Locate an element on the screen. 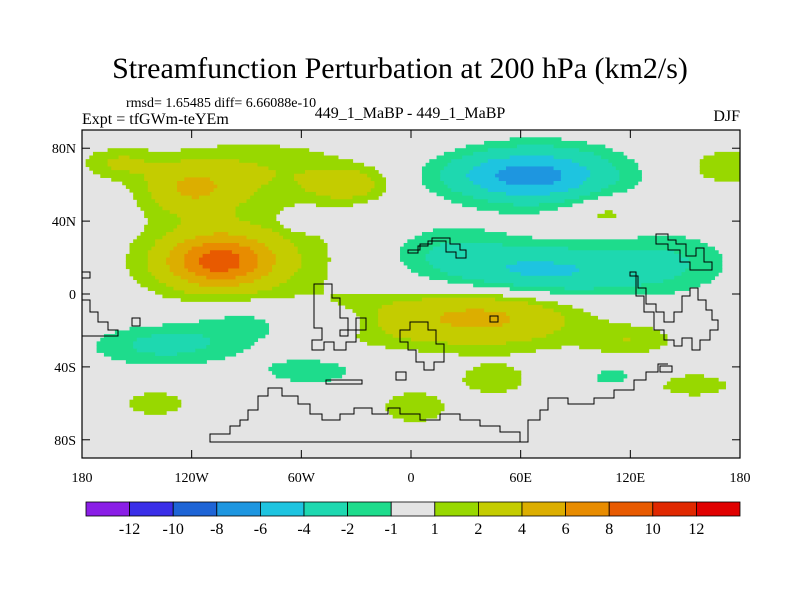 Image resolution: width=800 pixels, height=600 pixels. colorbar-swatch is located at coordinates (413, 509).